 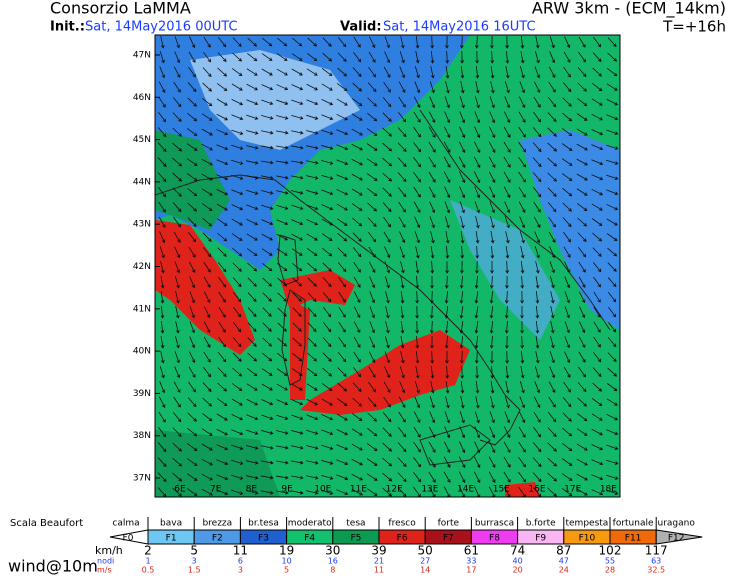 I want to click on scale-name: calma, so click(x=125, y=524).